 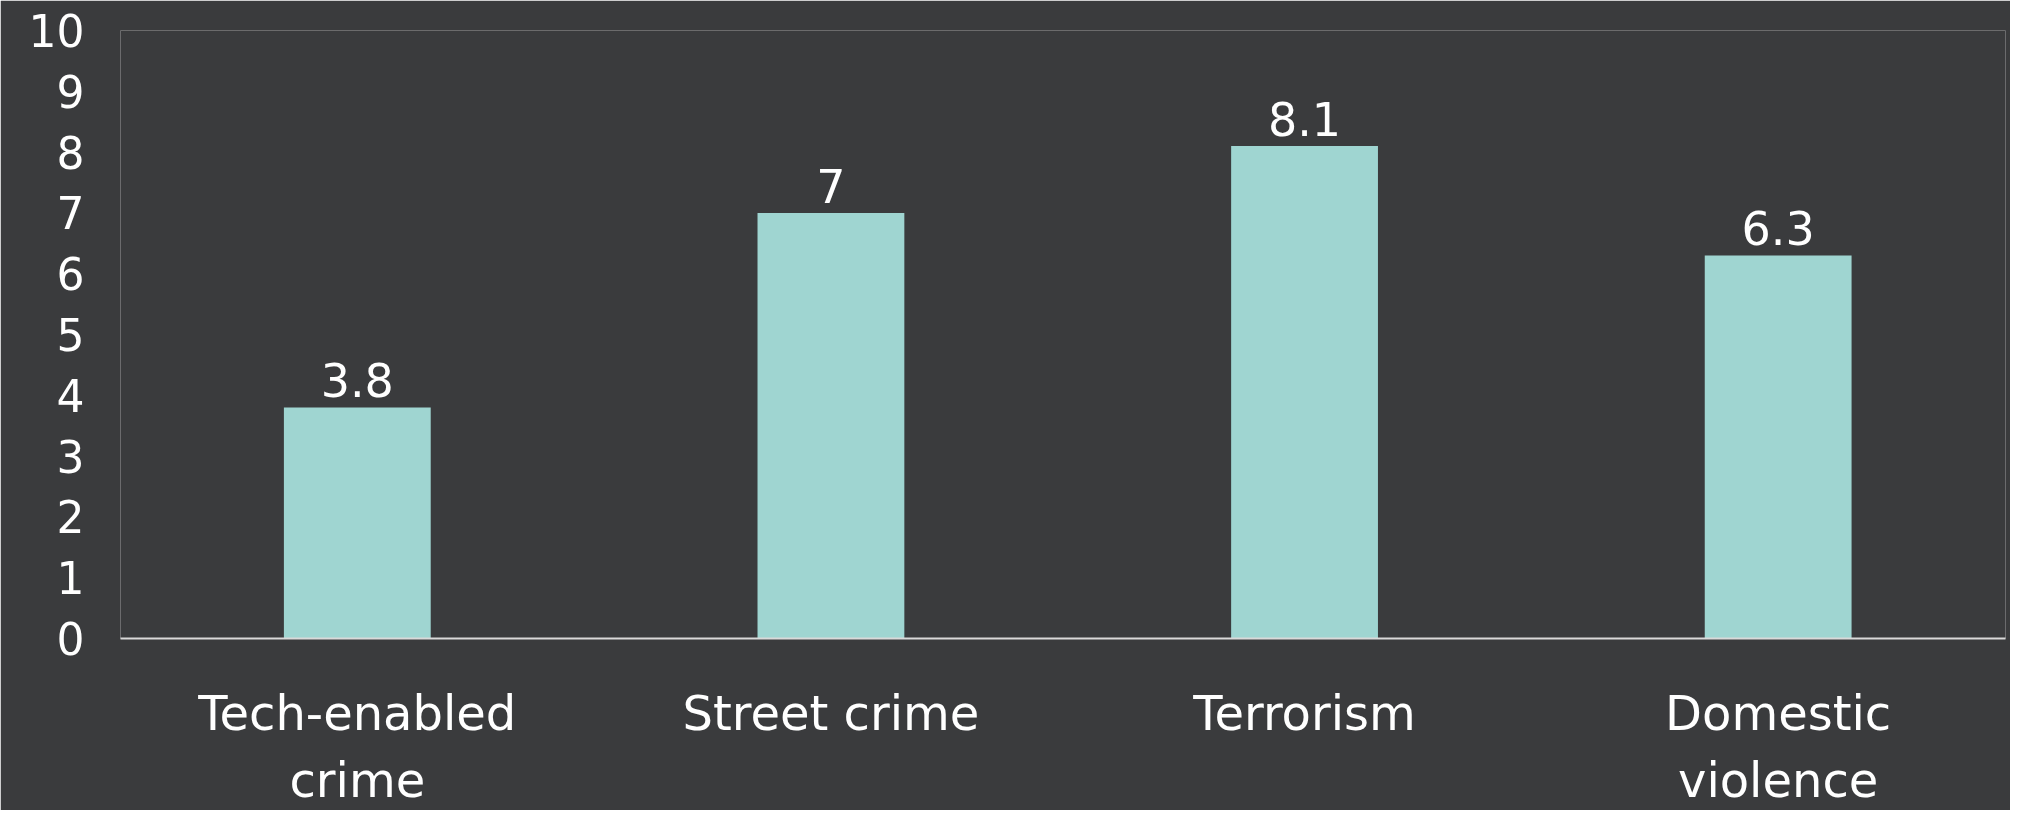 What do you see at coordinates (357, 746) in the screenshot?
I see `x-tick-label: Tech-enabled crime` at bounding box center [357, 746].